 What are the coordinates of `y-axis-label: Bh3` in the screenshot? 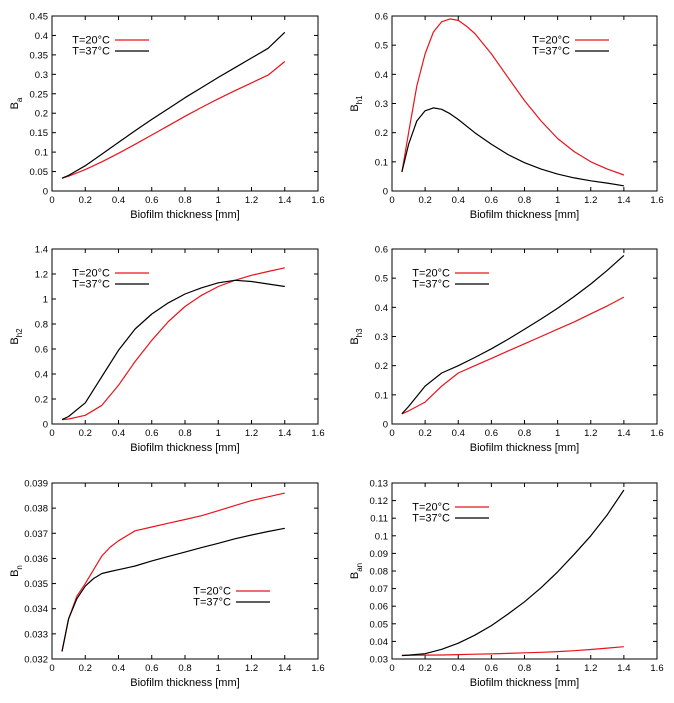 It's located at (356, 336).